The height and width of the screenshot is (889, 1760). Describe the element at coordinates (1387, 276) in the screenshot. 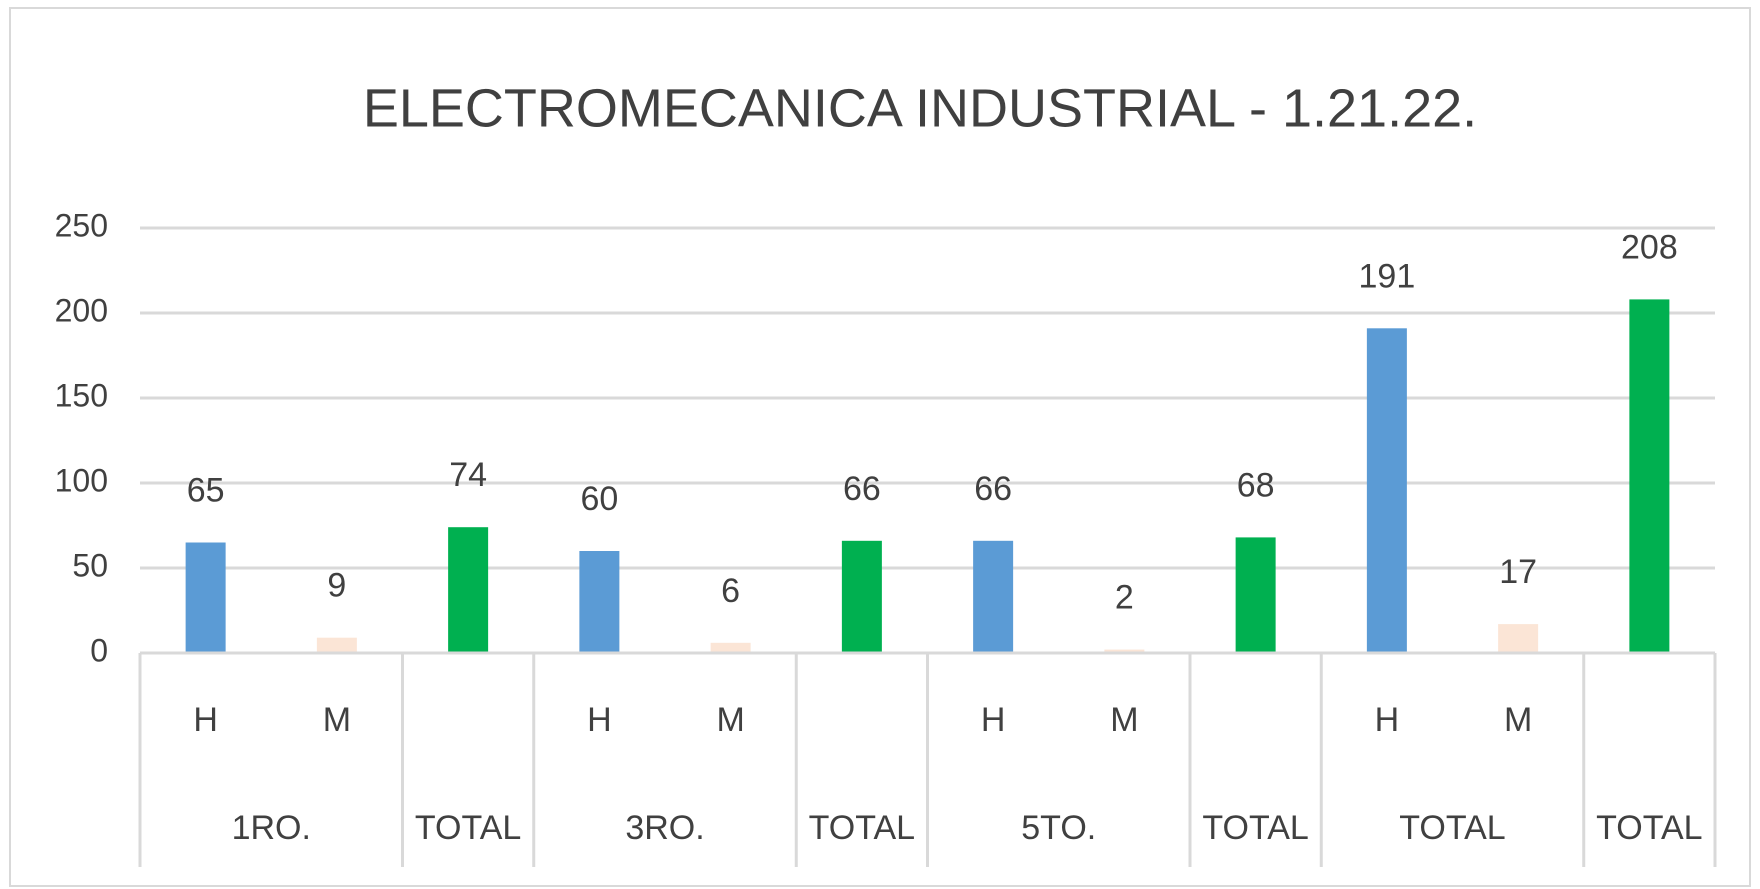

I see `data-label: 191` at that location.